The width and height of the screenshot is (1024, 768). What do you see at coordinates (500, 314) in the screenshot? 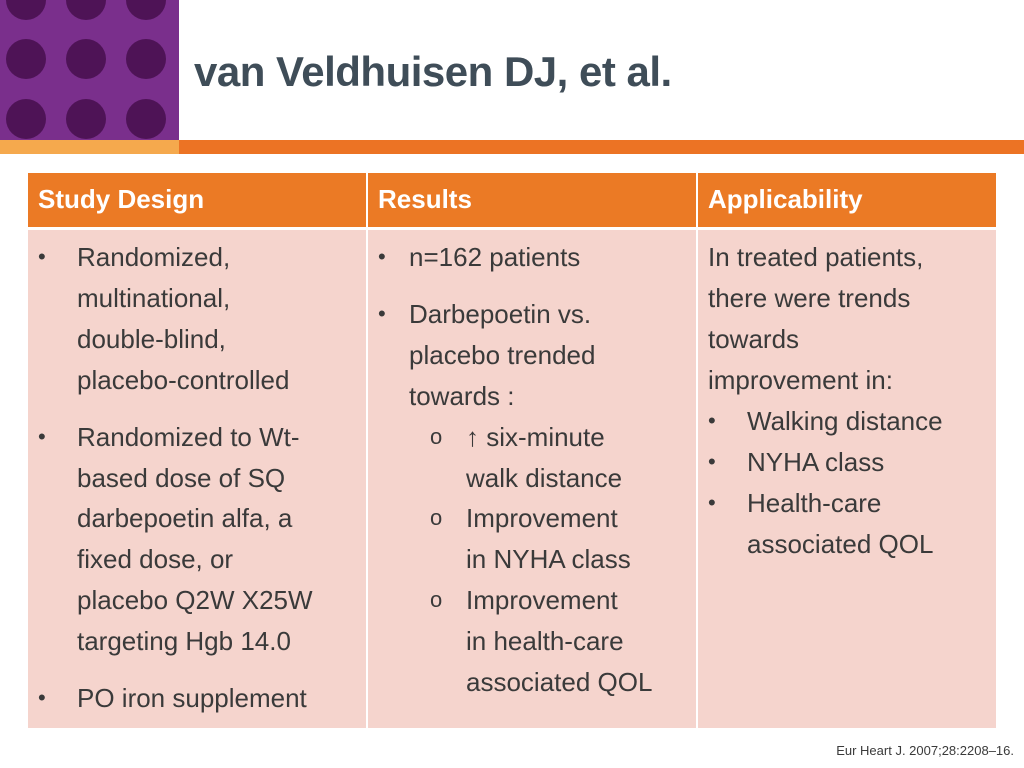
I see `list-item-line: Darbepoetin vs.` at bounding box center [500, 314].